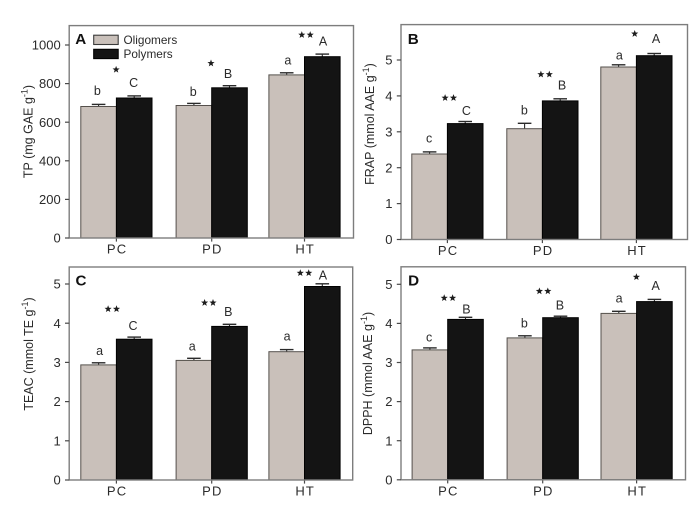  What do you see at coordinates (28, 131) in the screenshot?
I see `svg-text: TP (mg GAE g-1)` at bounding box center [28, 131].